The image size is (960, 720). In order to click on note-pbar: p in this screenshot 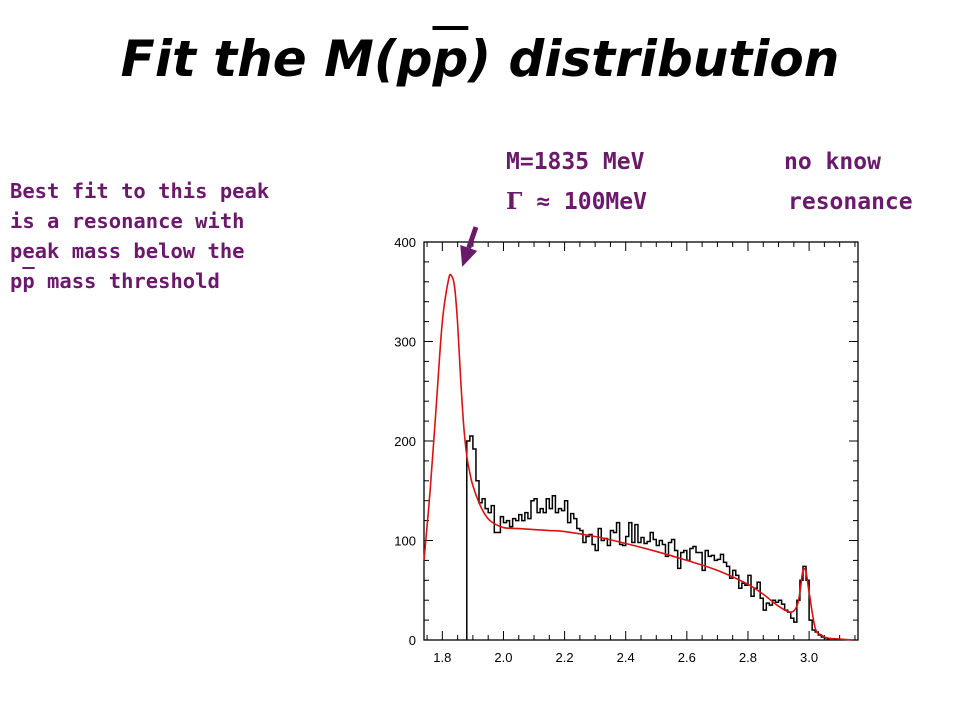, I will do `click(28, 281)`.